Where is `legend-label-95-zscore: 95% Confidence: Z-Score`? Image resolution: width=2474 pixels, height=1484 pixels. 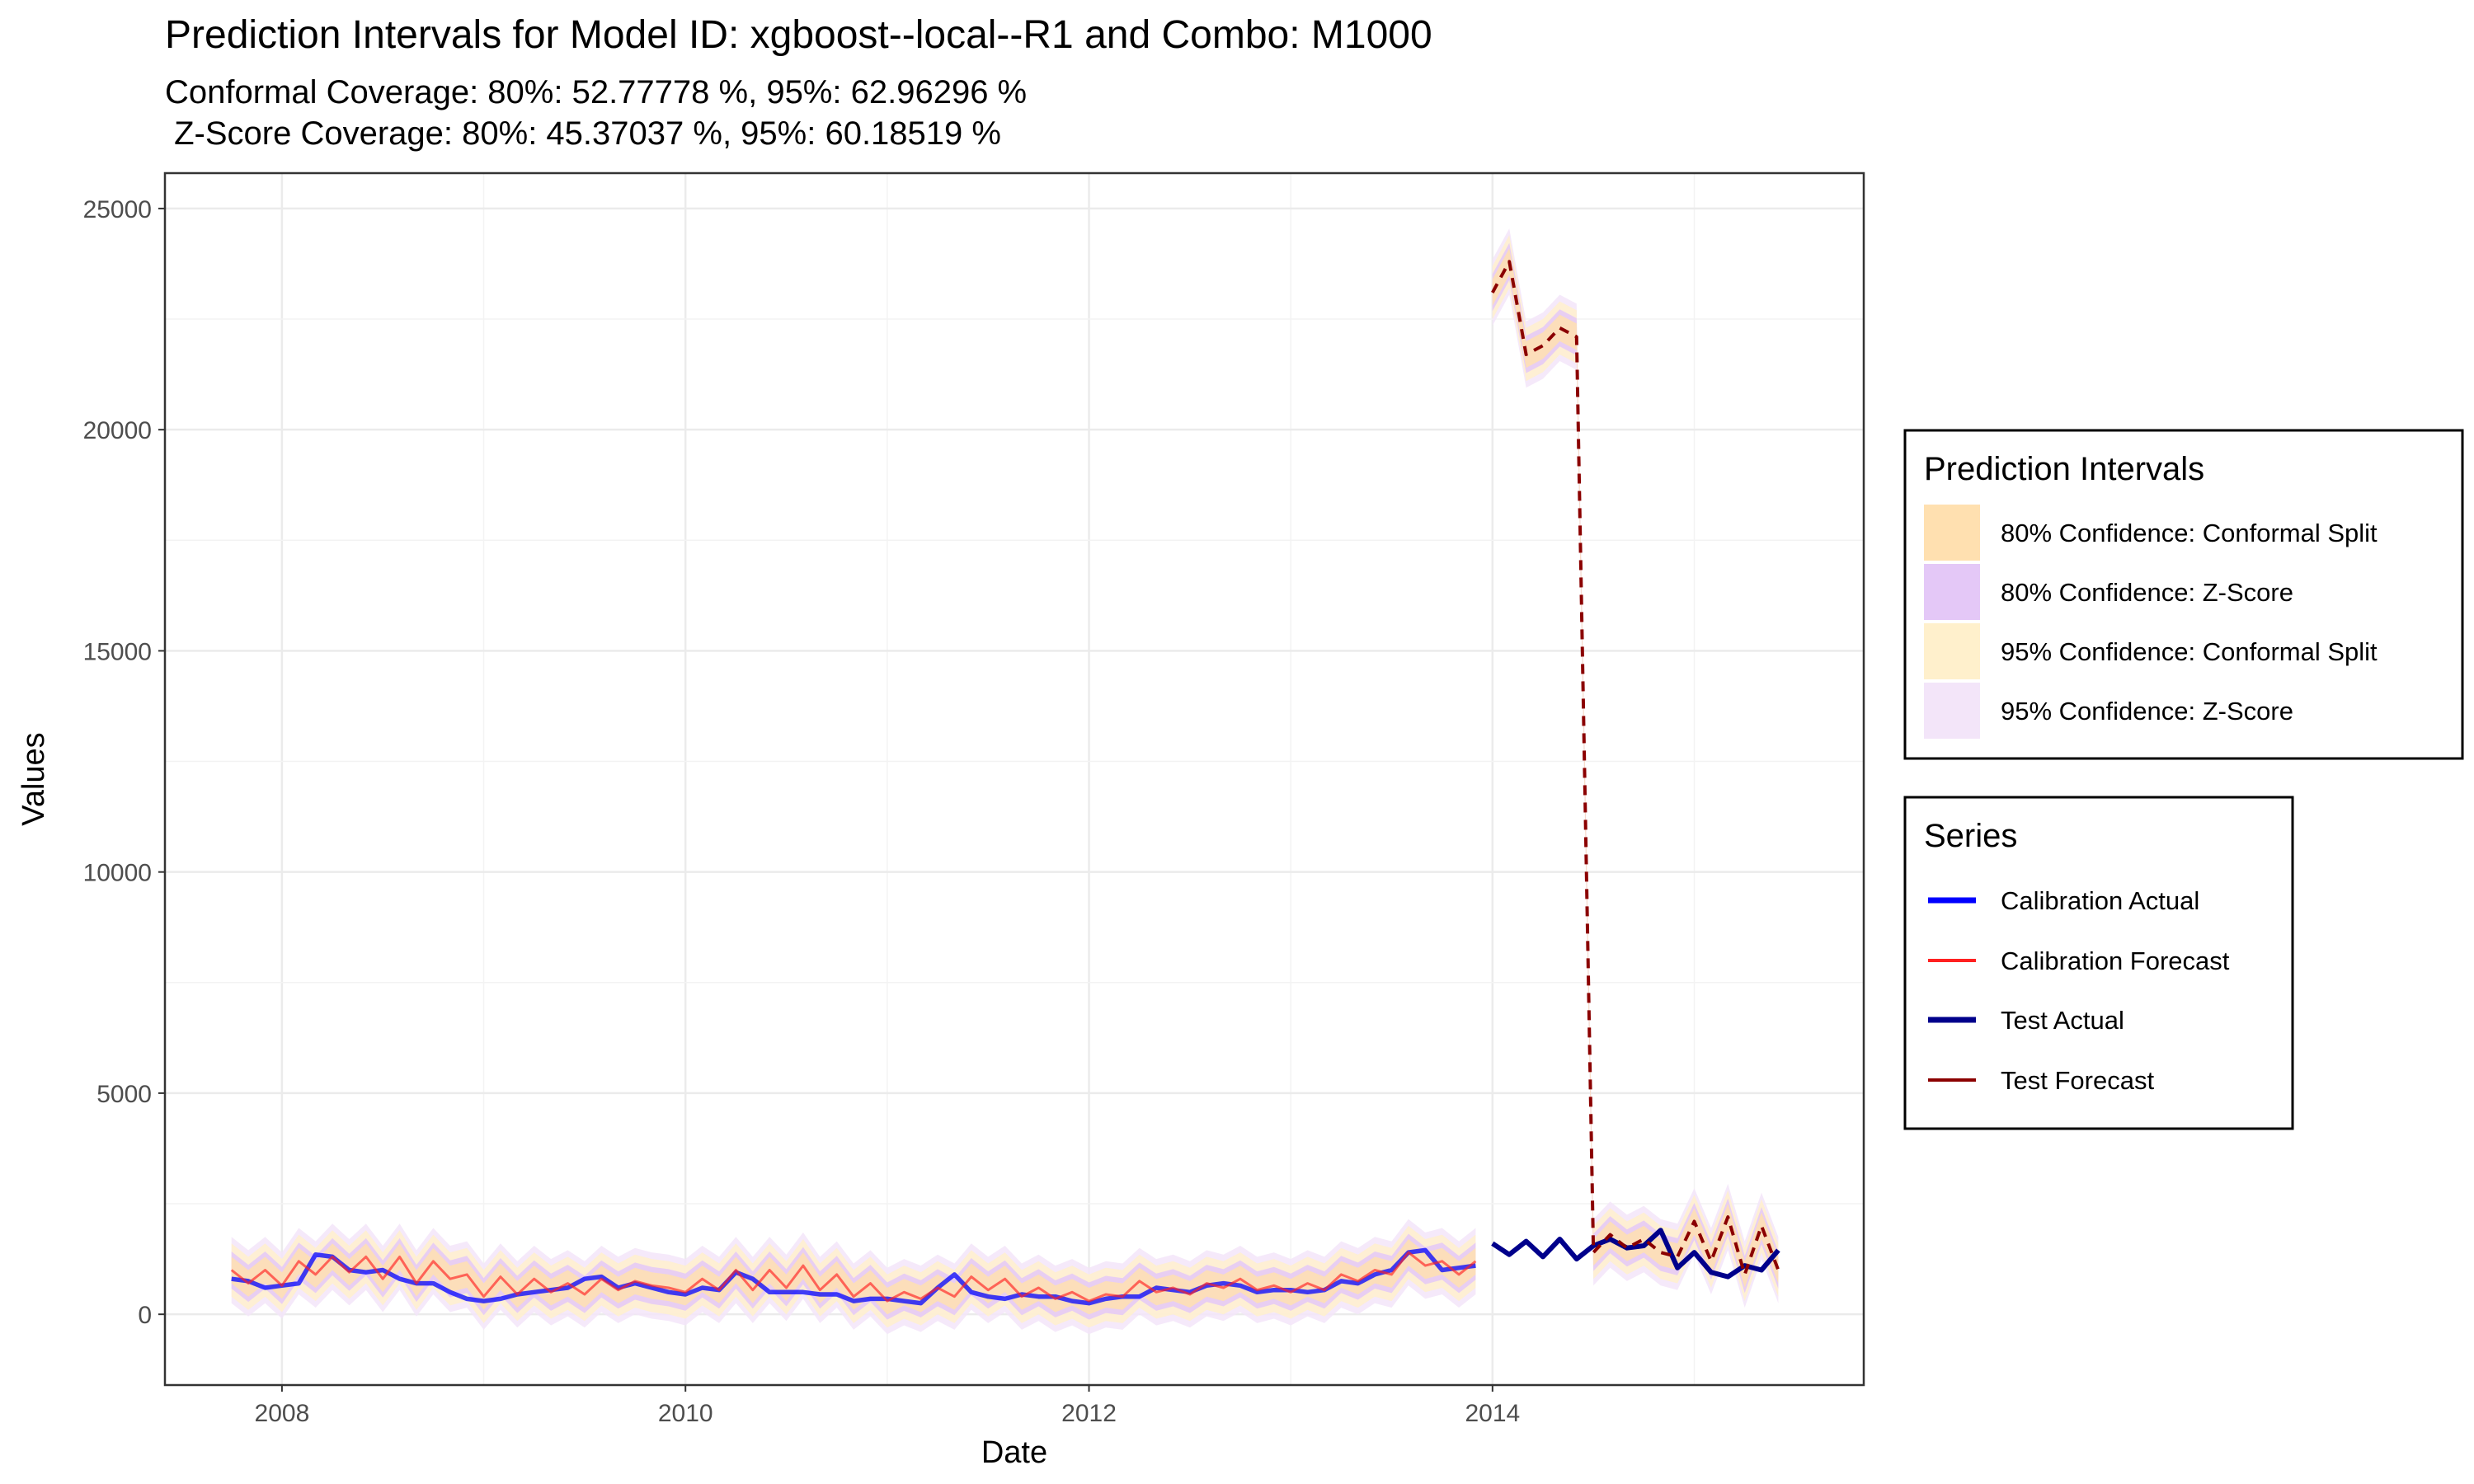 legend-label-95-zscore: 95% Confidence: Z-Score is located at coordinates (2147, 711).